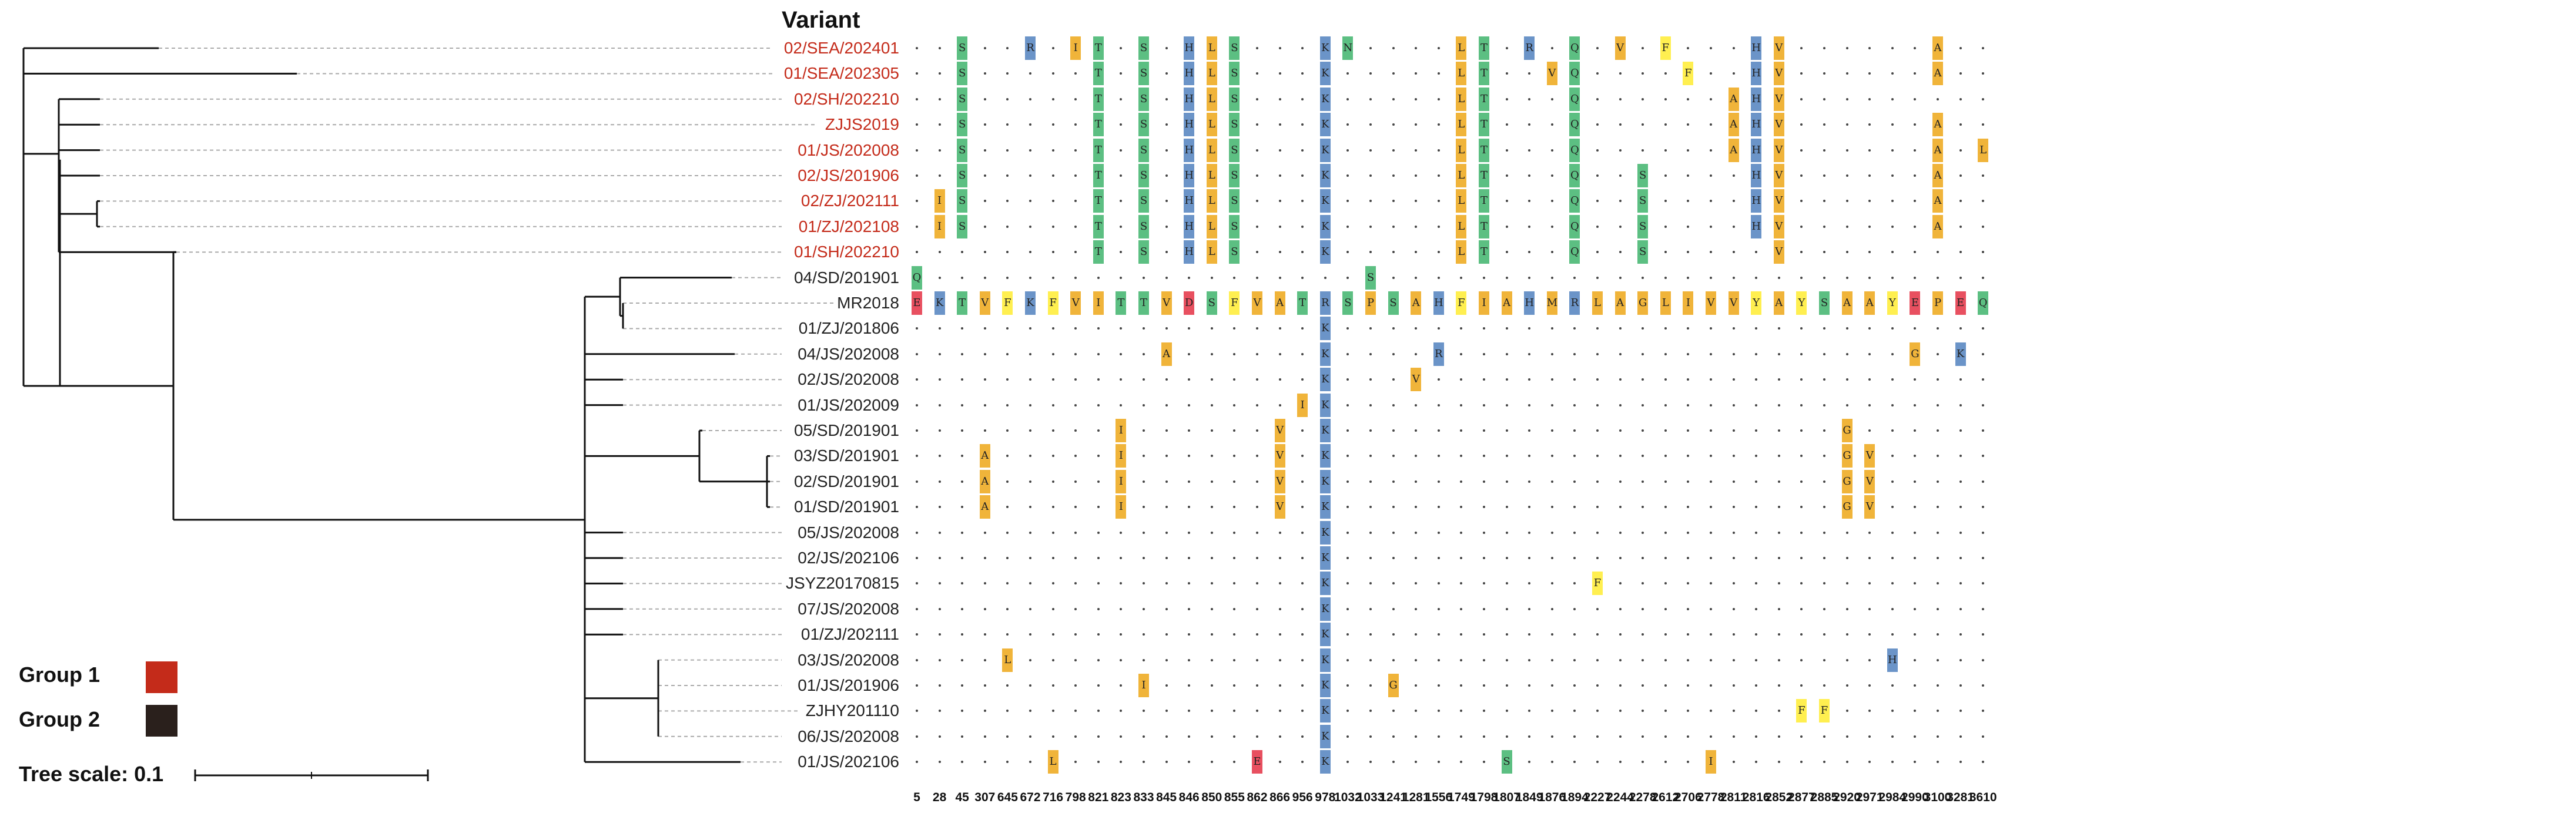  What do you see at coordinates (1438, 354) in the screenshot?
I see `residue-cell: R` at bounding box center [1438, 354].